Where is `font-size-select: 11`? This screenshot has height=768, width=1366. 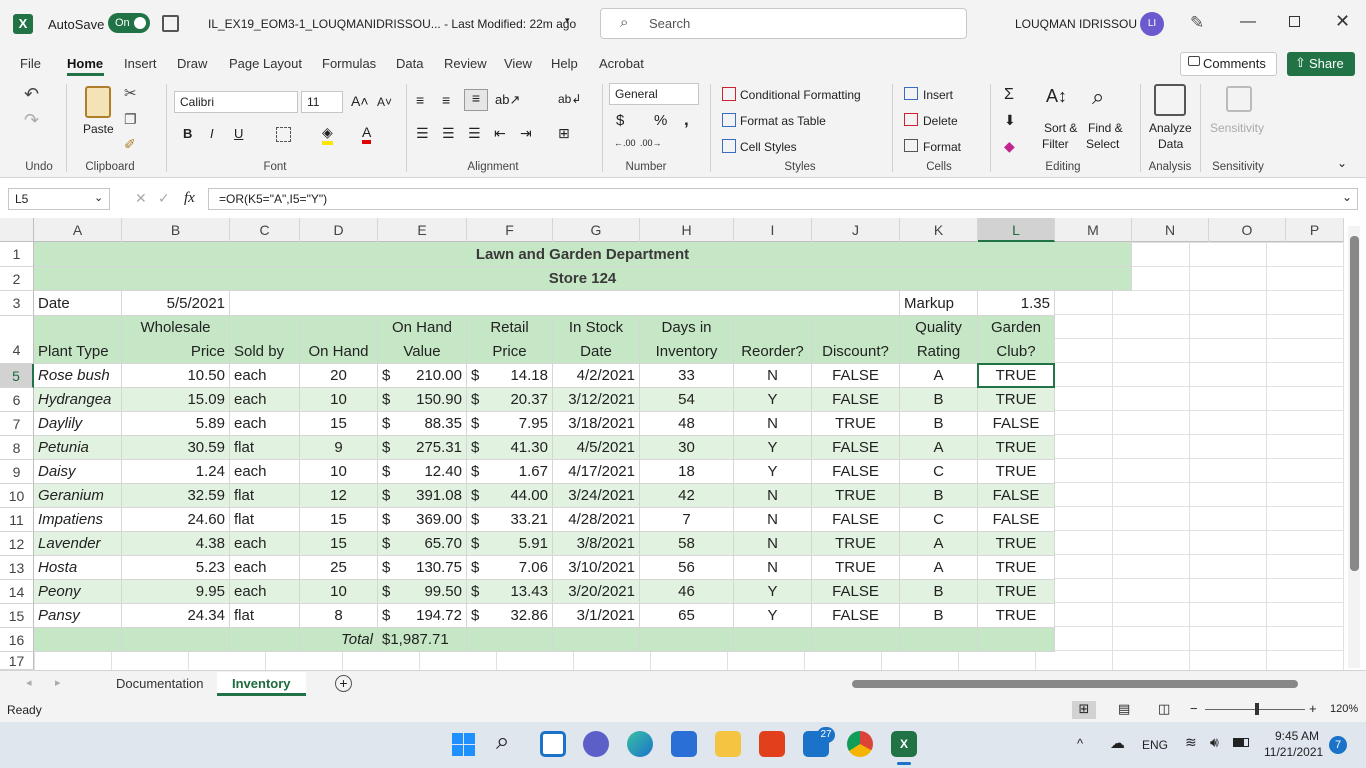 font-size-select: 11 is located at coordinates (322, 102).